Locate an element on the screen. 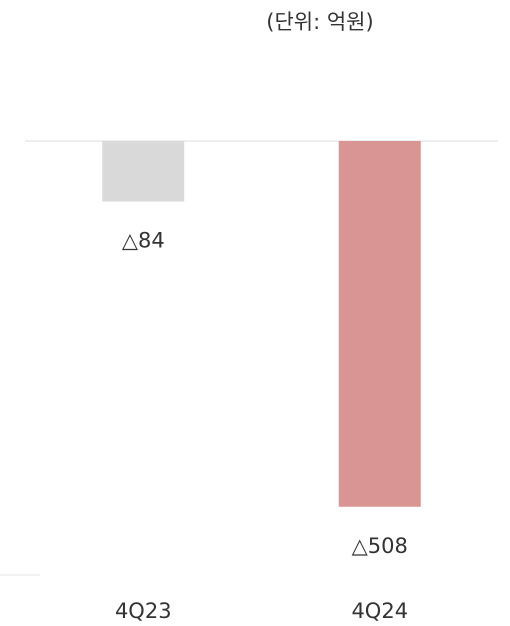  unit-label: (단위: 억원) is located at coordinates (319, 22).